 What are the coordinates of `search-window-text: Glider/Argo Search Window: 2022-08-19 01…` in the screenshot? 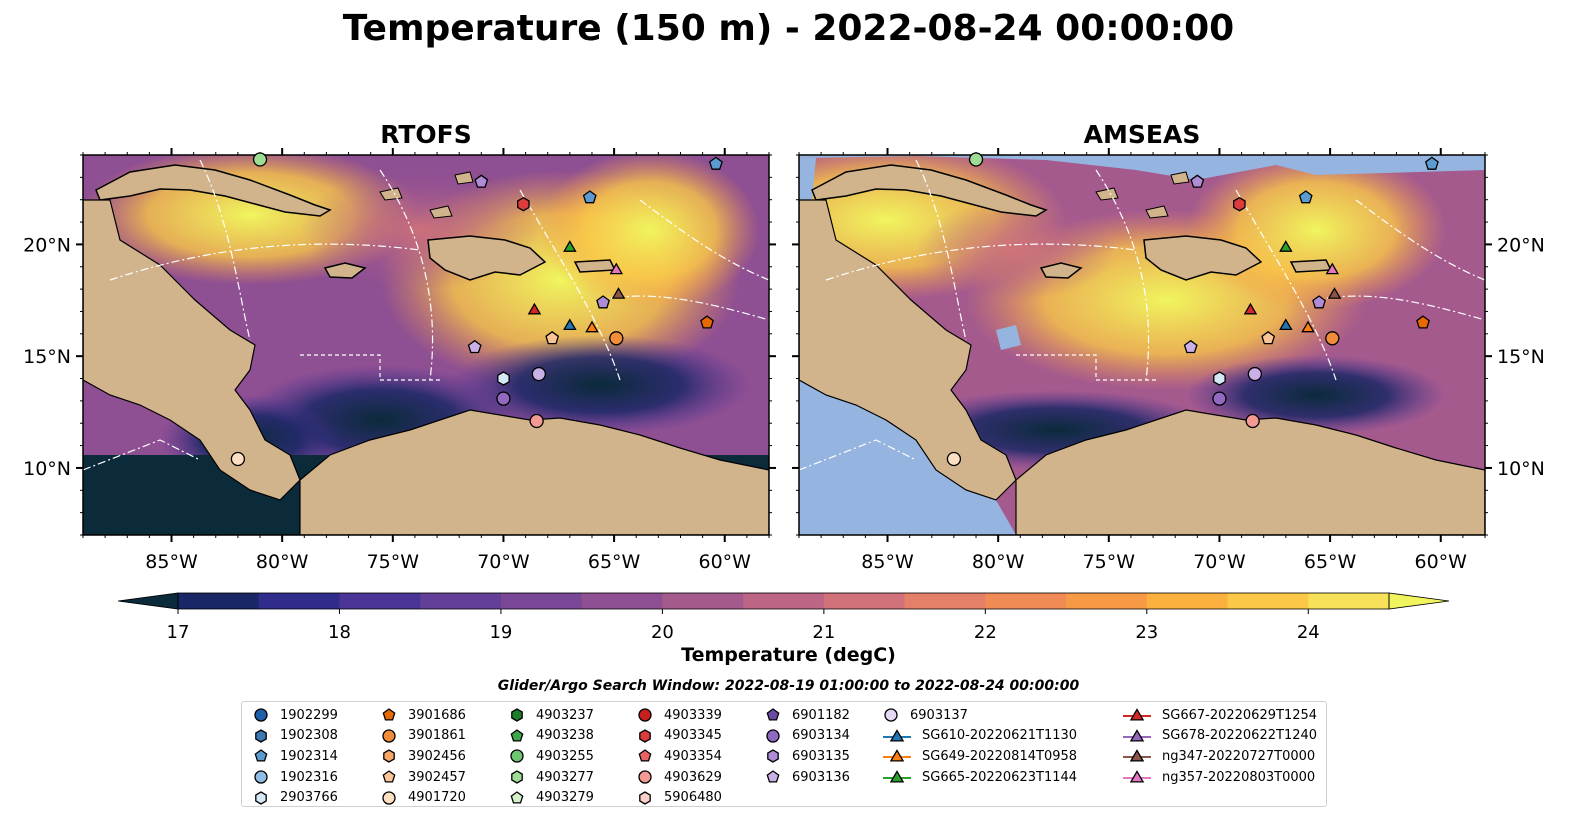 It's located at (788, 686).